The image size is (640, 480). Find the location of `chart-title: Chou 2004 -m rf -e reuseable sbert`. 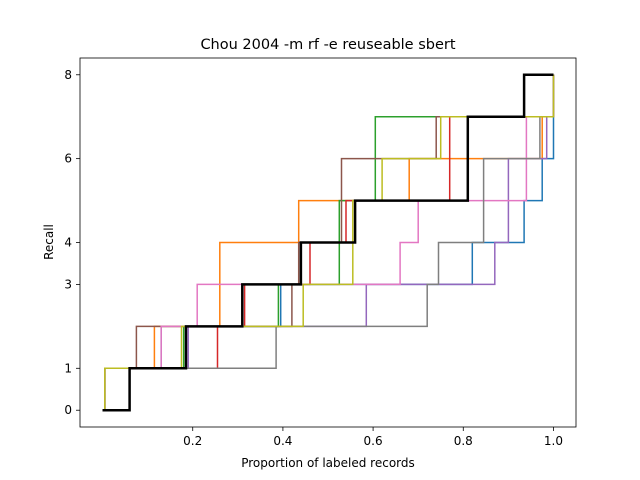

chart-title: Chou 2004 -m rf -e reuseable sbert is located at coordinates (327, 45).